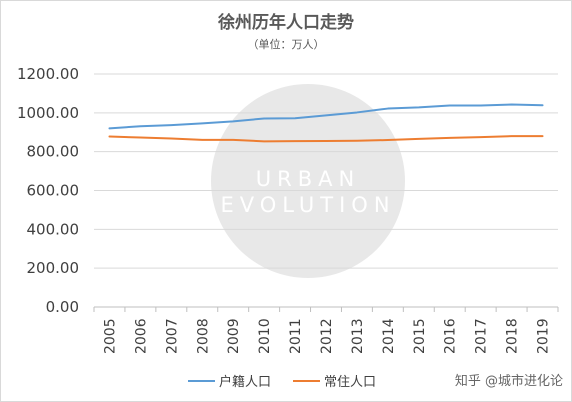 The height and width of the screenshot is (402, 572). What do you see at coordinates (285, 22) in the screenshot?
I see `chart-title: 徐州历年人口走势` at bounding box center [285, 22].